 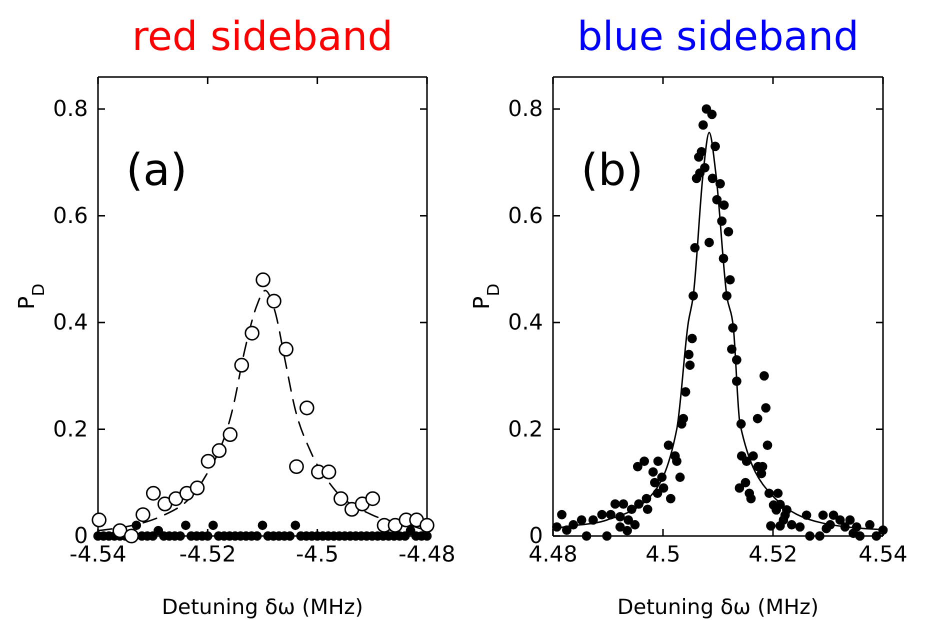 What do you see at coordinates (262, 37) in the screenshot?
I see `chart-title: red sideband` at bounding box center [262, 37].